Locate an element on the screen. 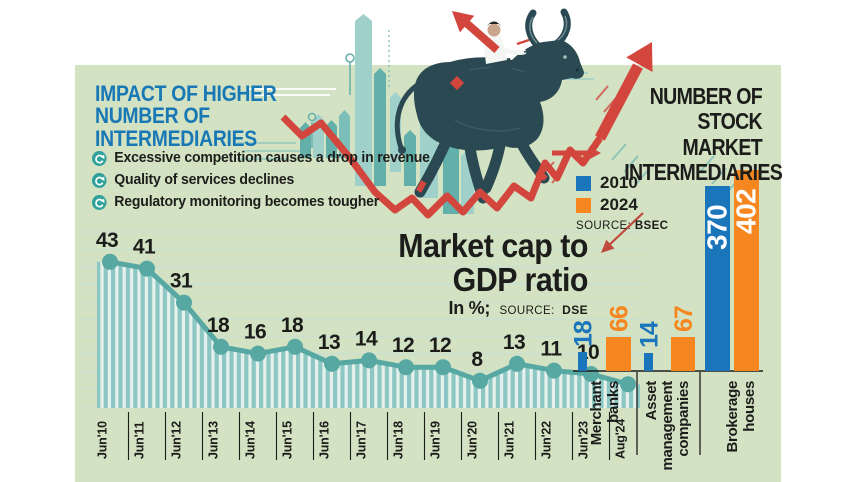  bar-chart-source: SOURCE: BSEC is located at coordinates (622, 226).